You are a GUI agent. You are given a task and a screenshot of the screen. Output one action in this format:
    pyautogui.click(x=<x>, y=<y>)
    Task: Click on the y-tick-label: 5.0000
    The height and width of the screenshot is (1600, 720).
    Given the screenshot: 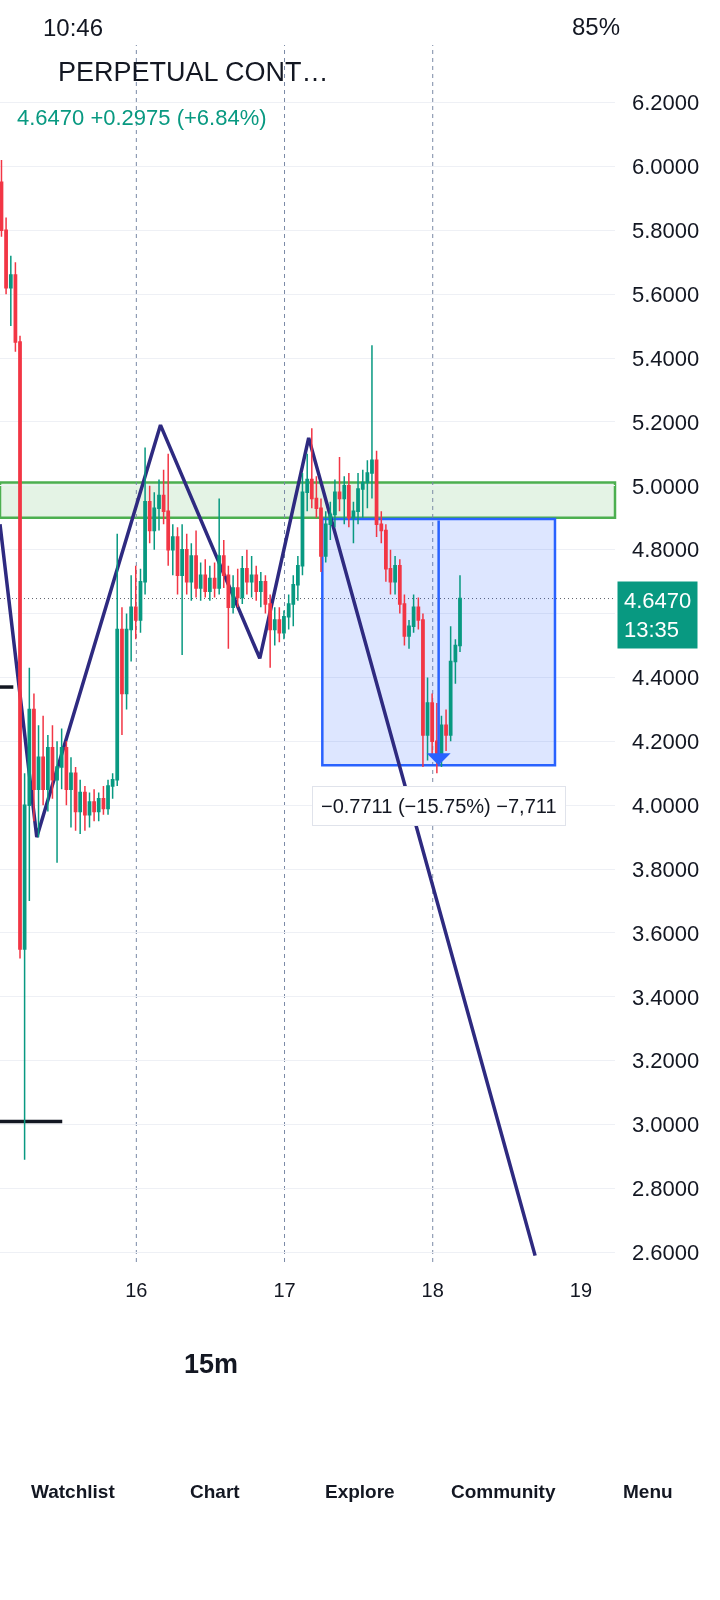 What is the action you would take?
    pyautogui.click(x=666, y=486)
    